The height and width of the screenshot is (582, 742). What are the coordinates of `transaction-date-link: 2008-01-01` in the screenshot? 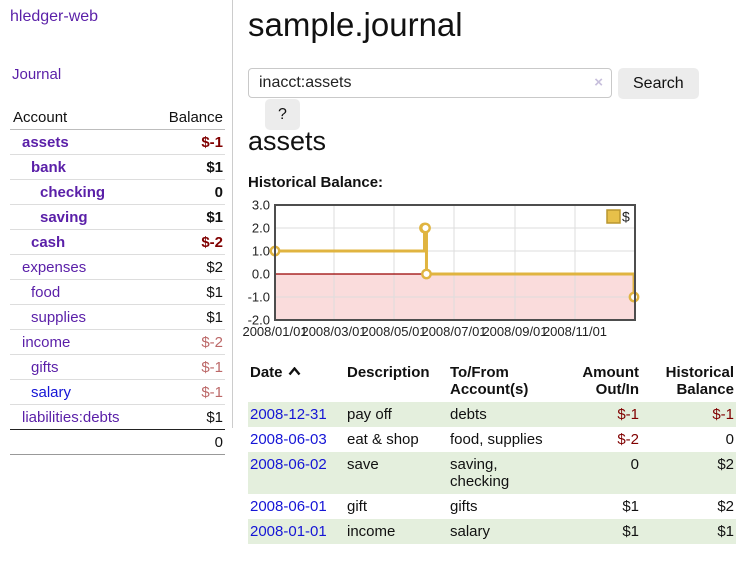 It's located at (288, 531).